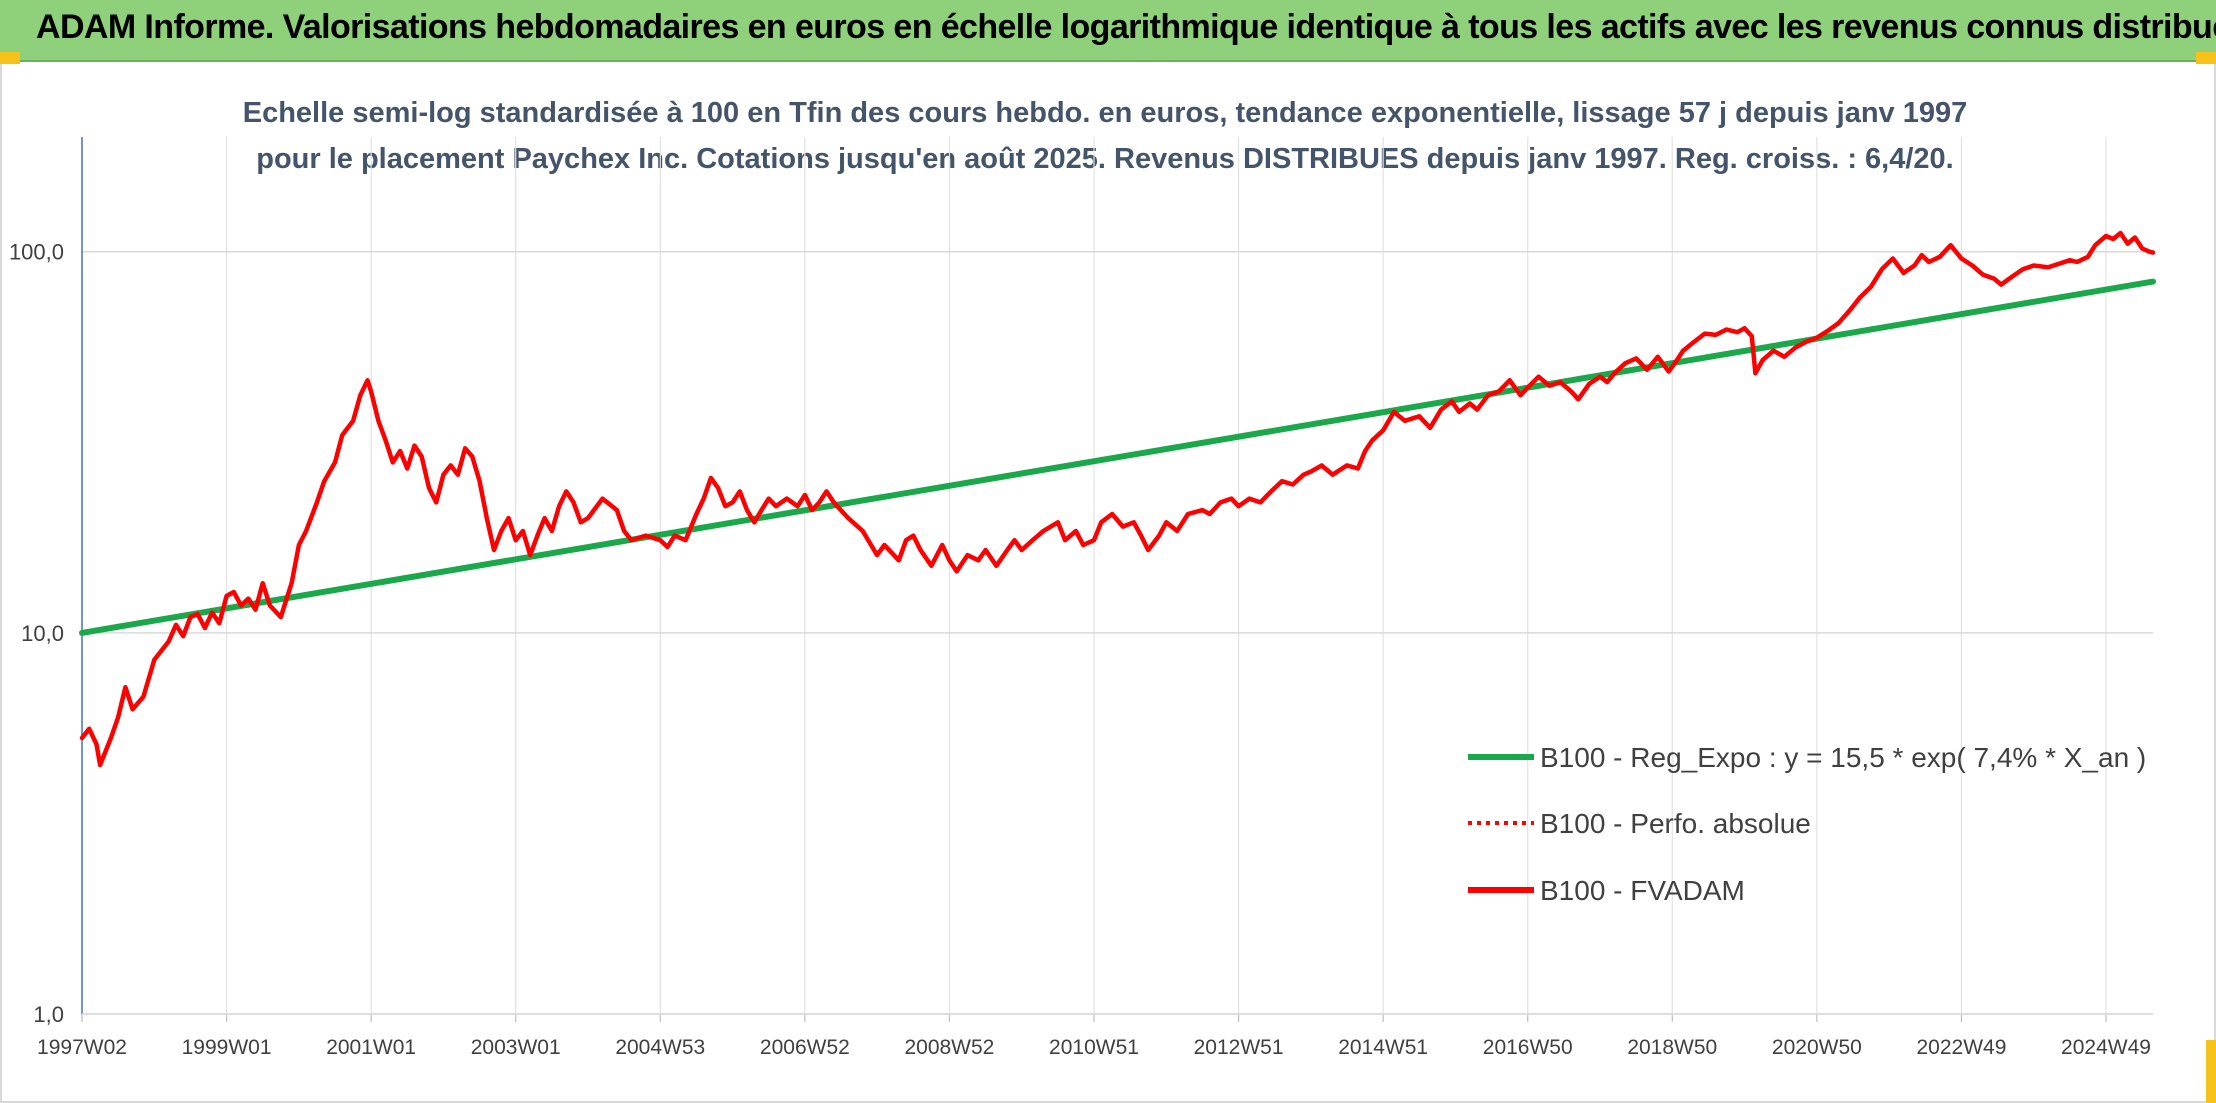 Image resolution: width=2216 pixels, height=1103 pixels. I want to click on x-tick-label: 2006W52, so click(805, 1047).